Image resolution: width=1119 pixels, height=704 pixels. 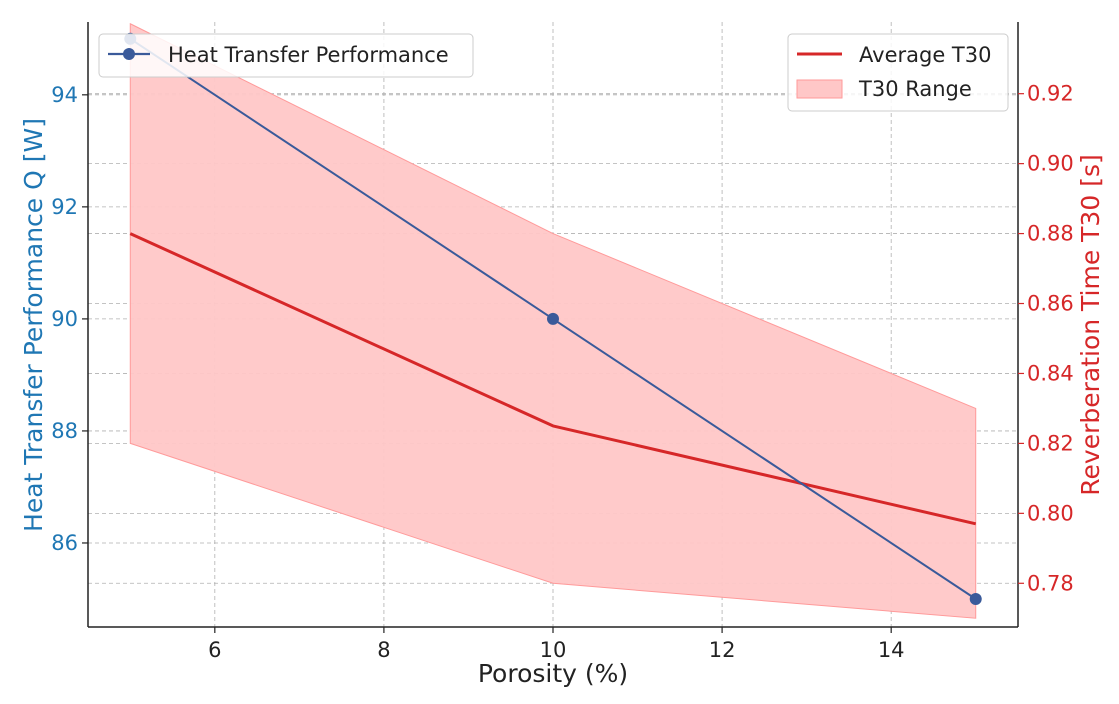 I want to click on legend-right-box, so click(x=898, y=72).